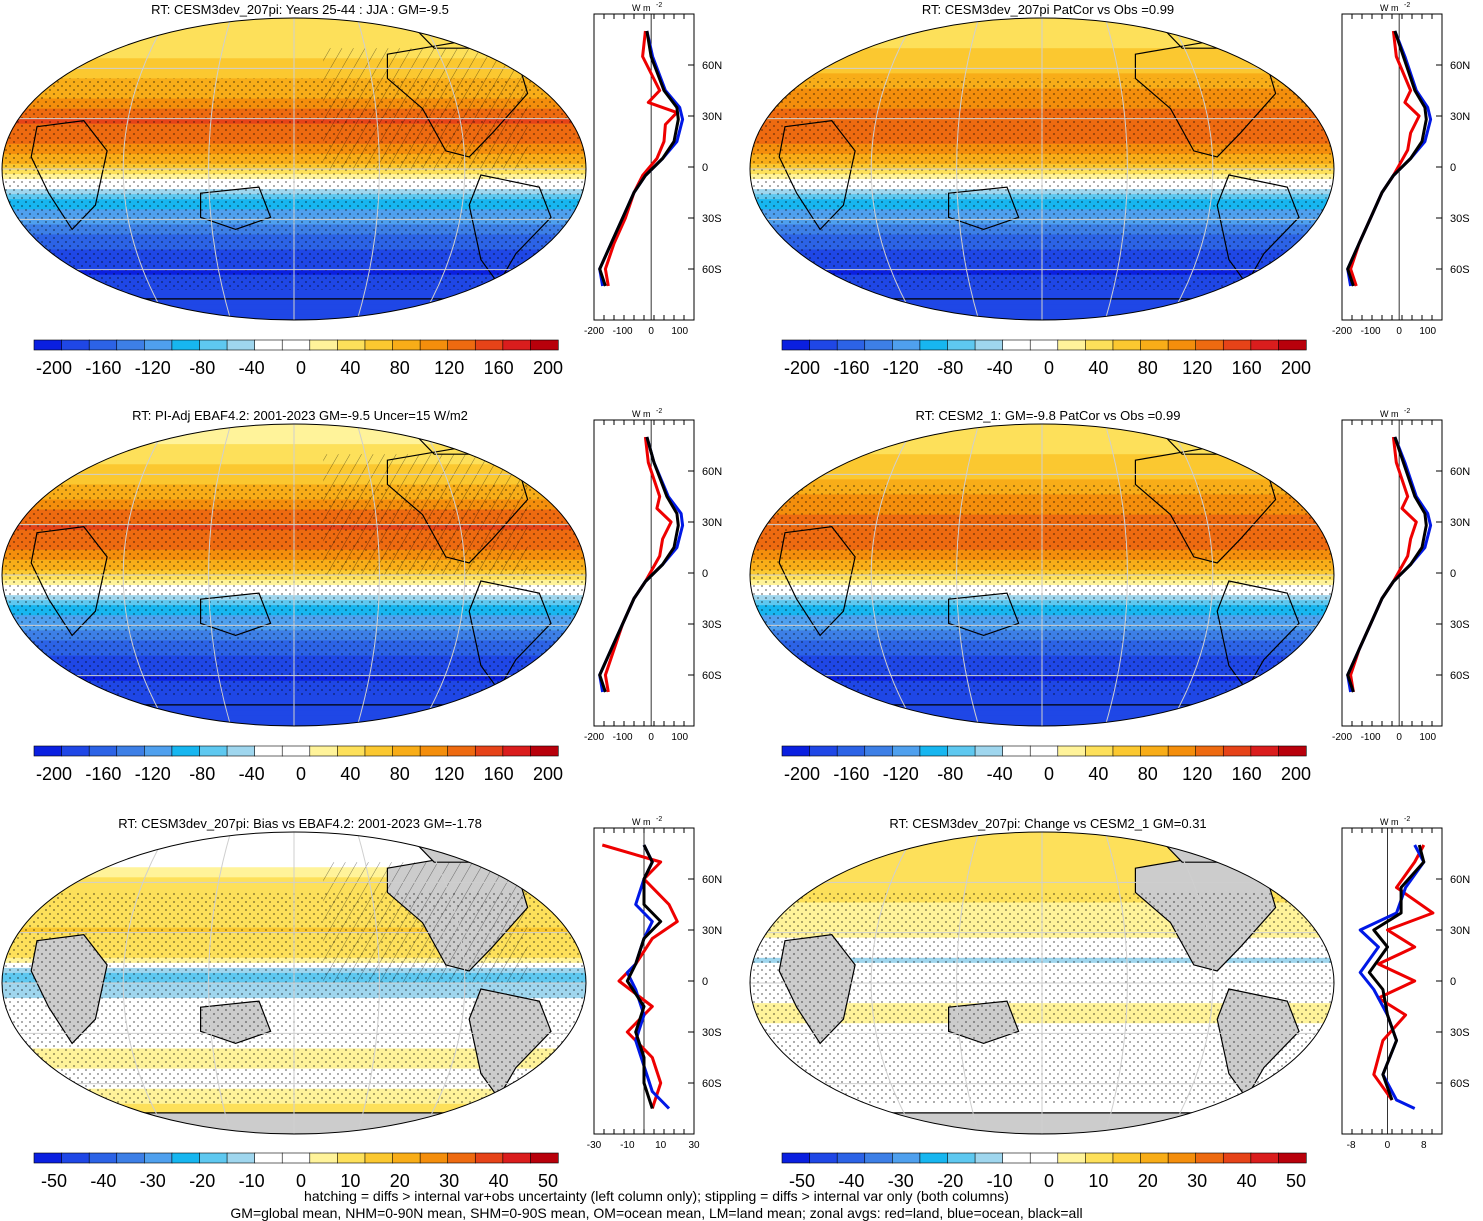 The height and width of the screenshot is (1221, 1483). What do you see at coordinates (1424, 1145) in the screenshot?
I see `x-tick-label: 8` at bounding box center [1424, 1145].